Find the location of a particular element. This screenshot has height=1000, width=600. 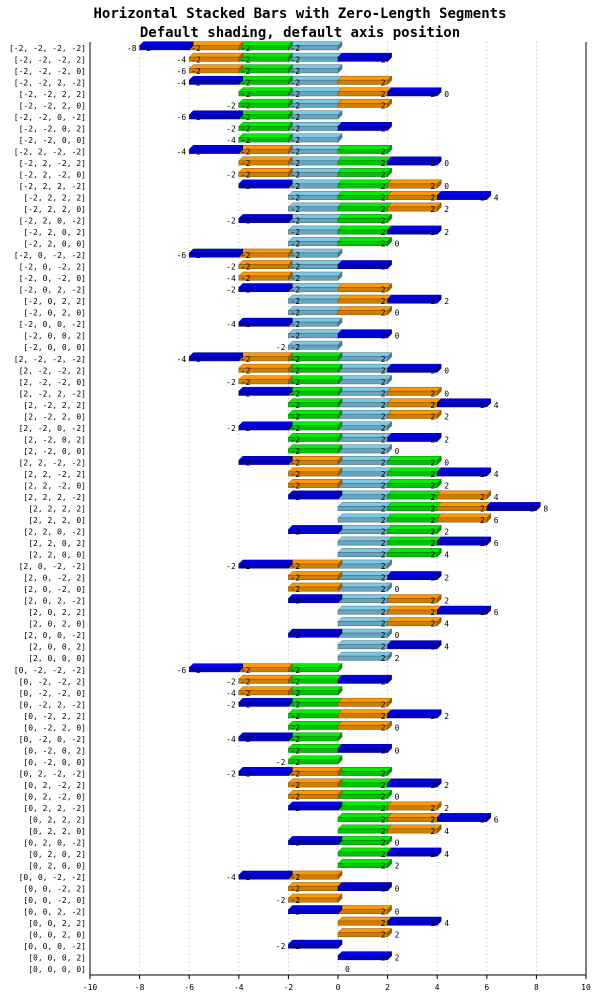

category-label: [0, 2, -2, -2] is located at coordinates (52, 773).